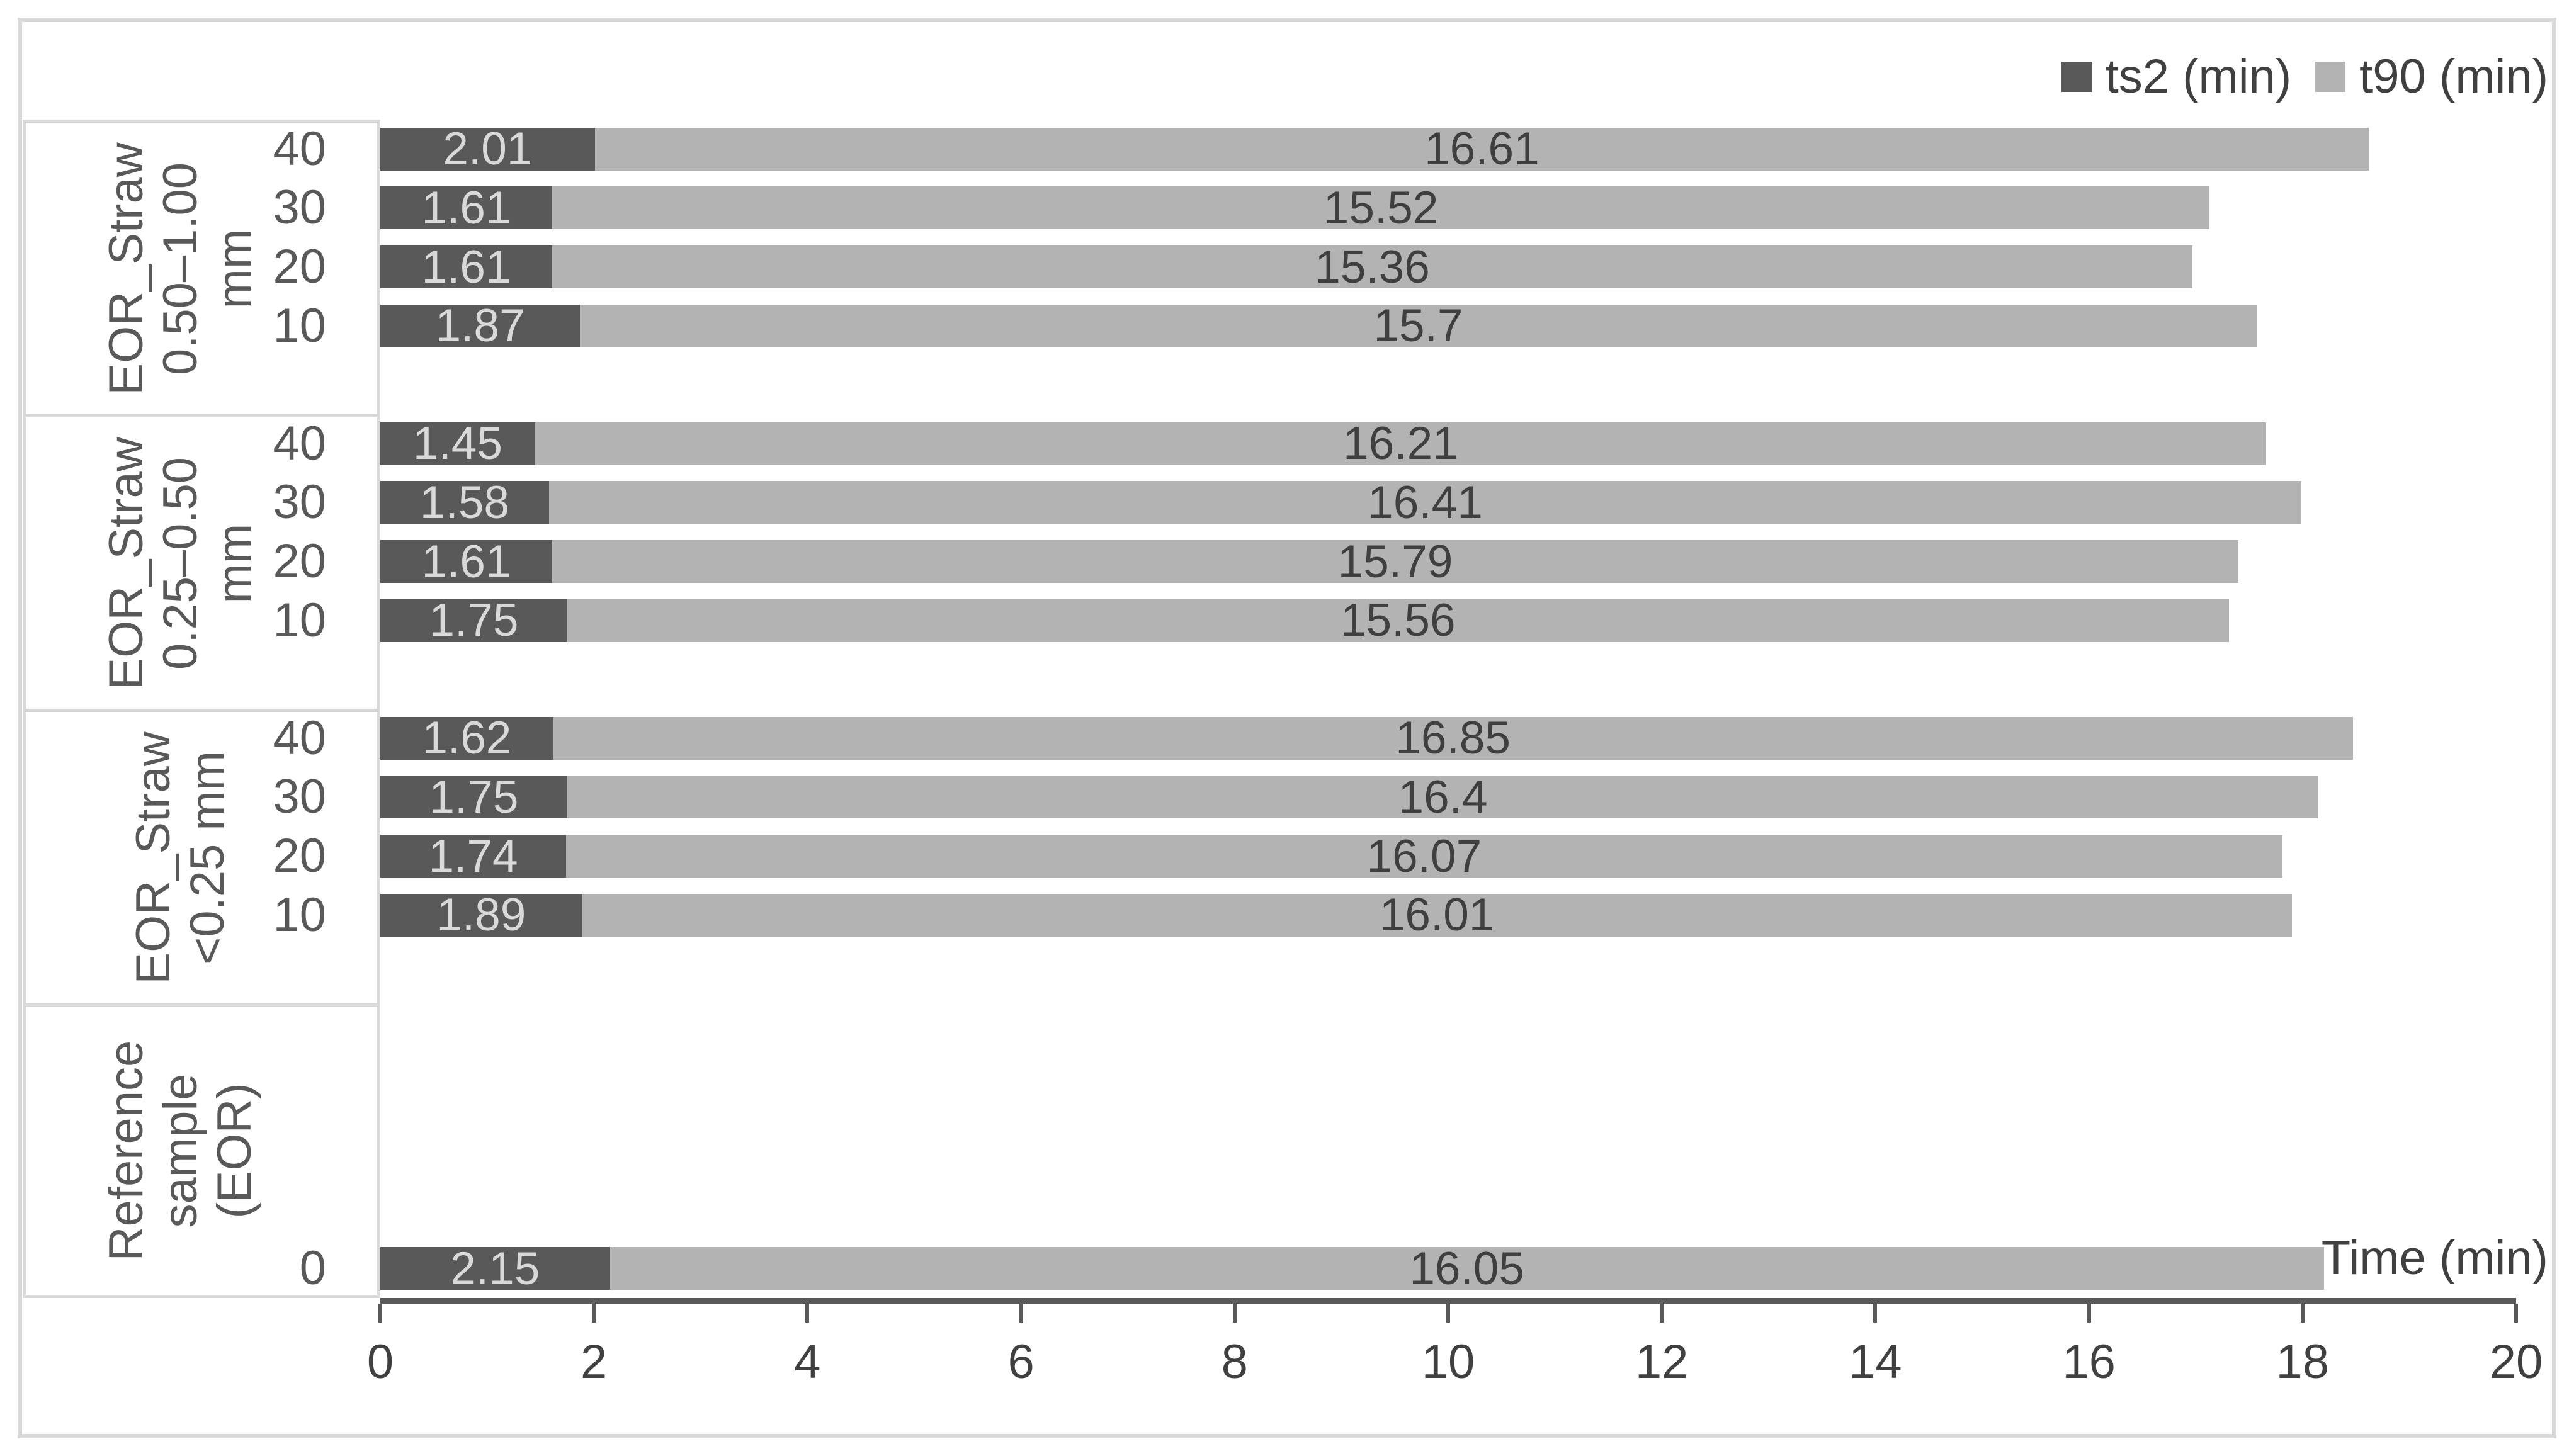 The height and width of the screenshot is (1456, 2574). I want to click on bar-value-label-t90: 15.36, so click(1372, 267).